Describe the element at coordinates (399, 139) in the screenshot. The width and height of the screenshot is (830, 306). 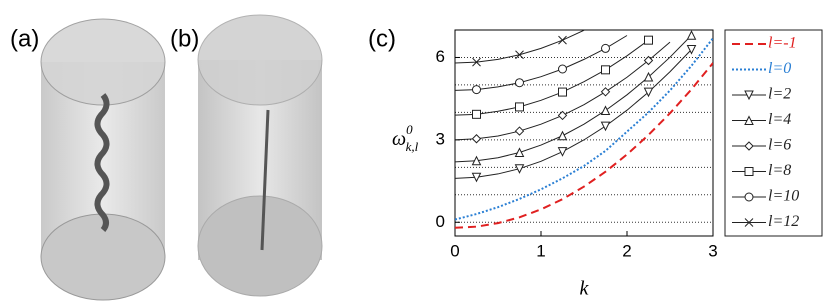
I see `y-label-base: ω` at that location.